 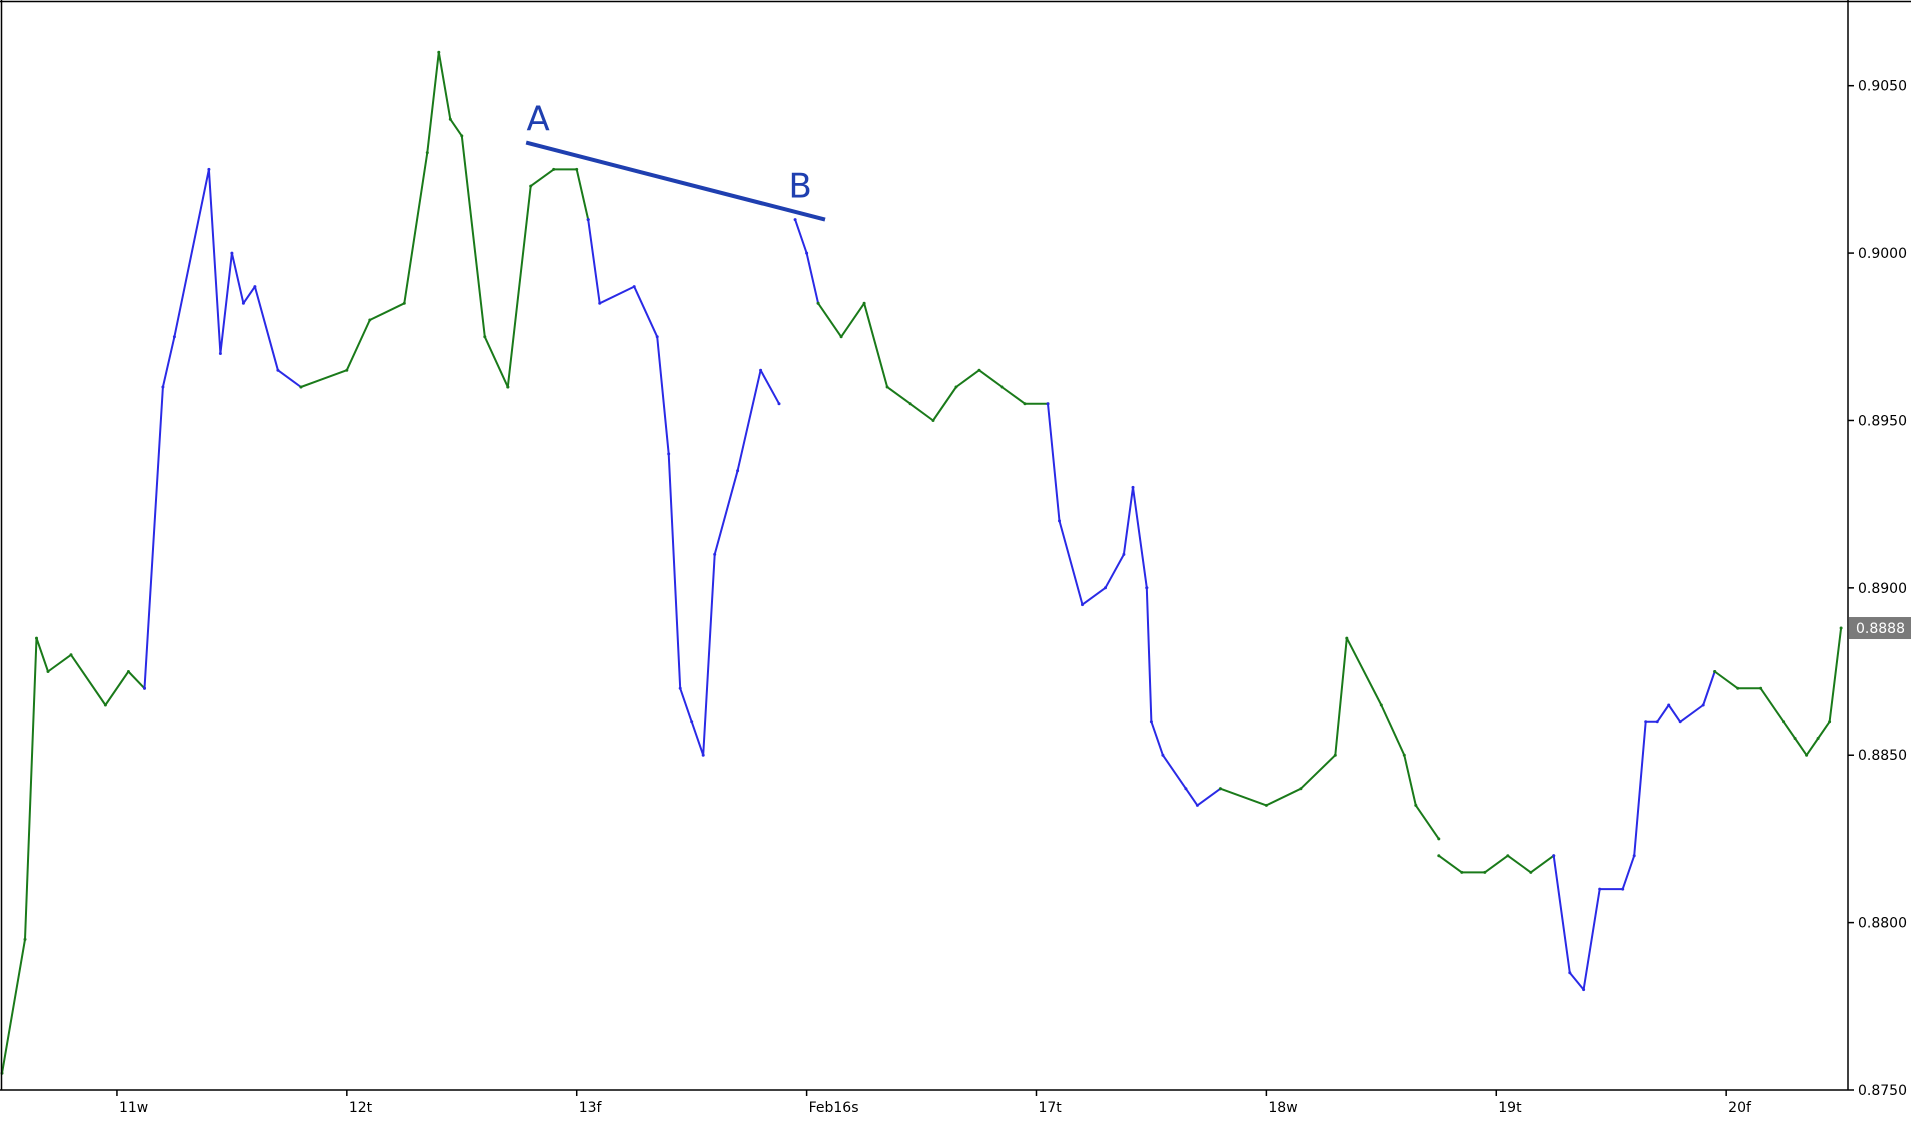 I want to click on current-price-tag, so click(x=1880, y=628).